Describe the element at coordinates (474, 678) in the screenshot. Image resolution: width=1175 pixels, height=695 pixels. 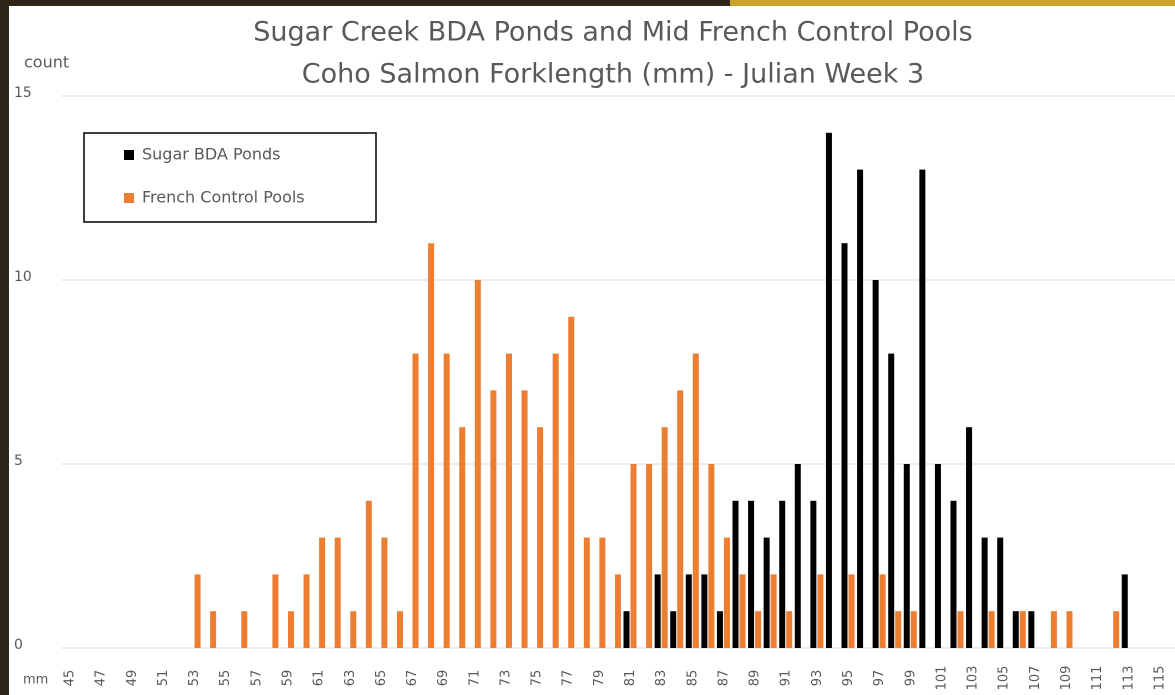
I see `x-tick-label: 71` at that location.